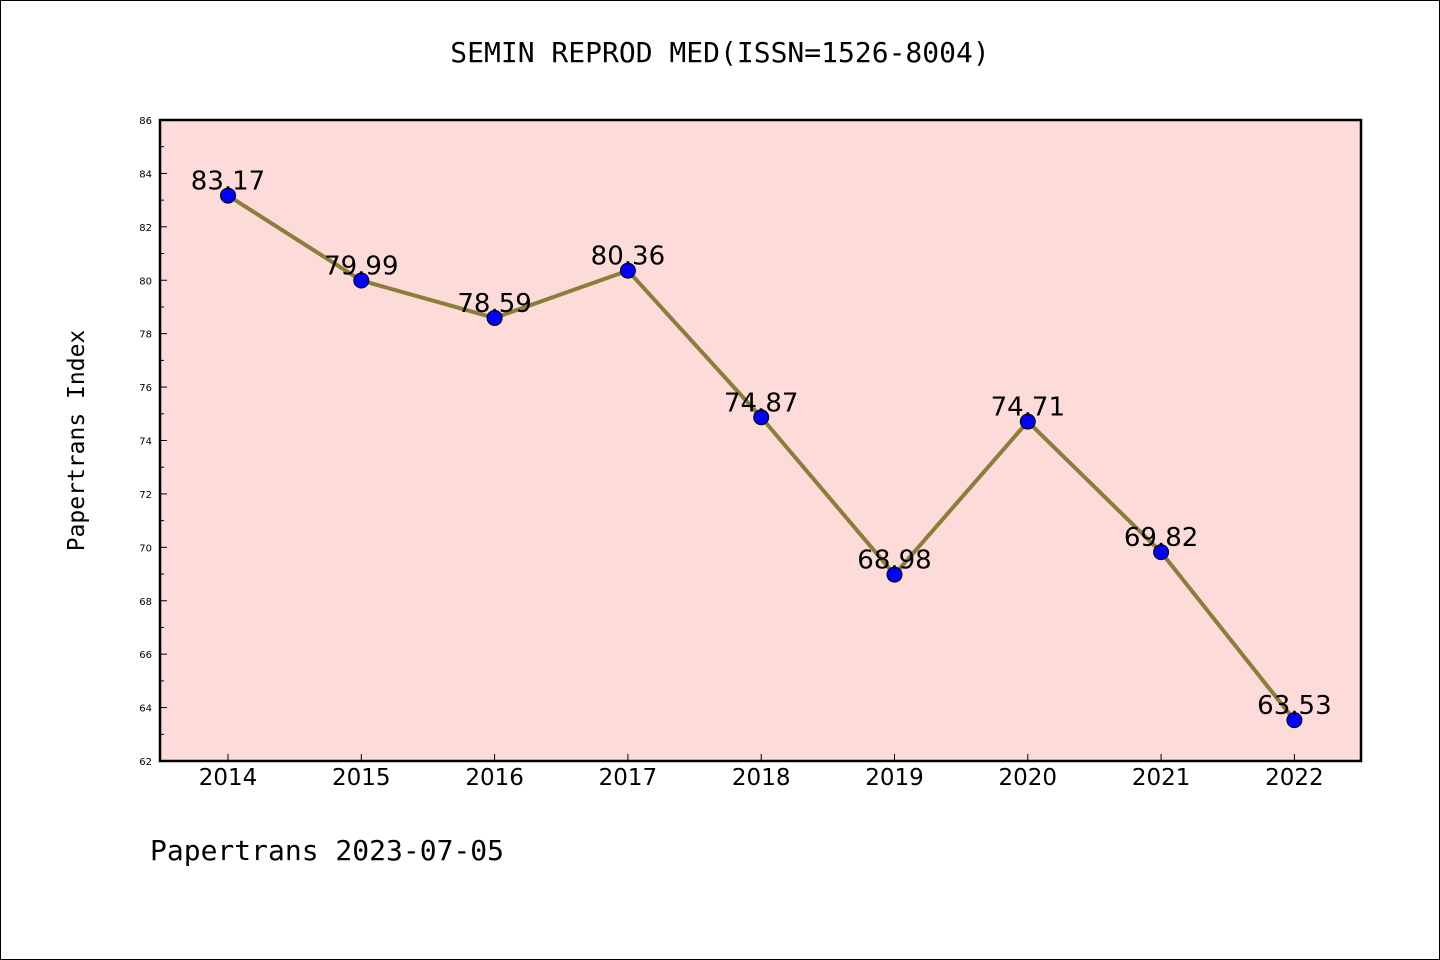 This screenshot has height=960, width=1440. What do you see at coordinates (1028, 408) in the screenshot?
I see `data-label: 74.71` at bounding box center [1028, 408].